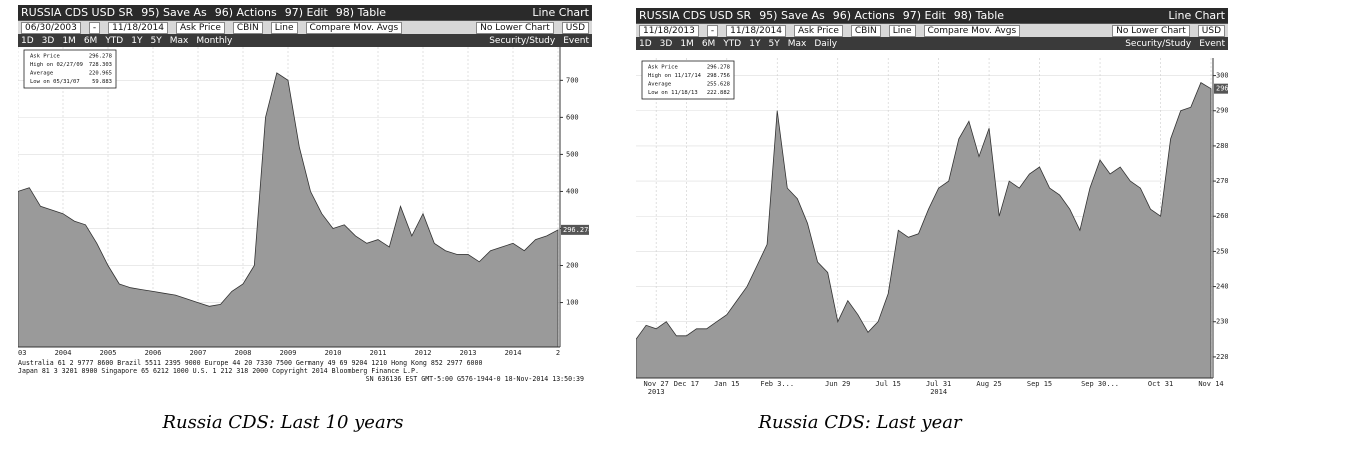 This screenshot has width=1350, height=460. What do you see at coordinates (938, 391) in the screenshot?
I see `x-year-label: 2014` at bounding box center [938, 391].